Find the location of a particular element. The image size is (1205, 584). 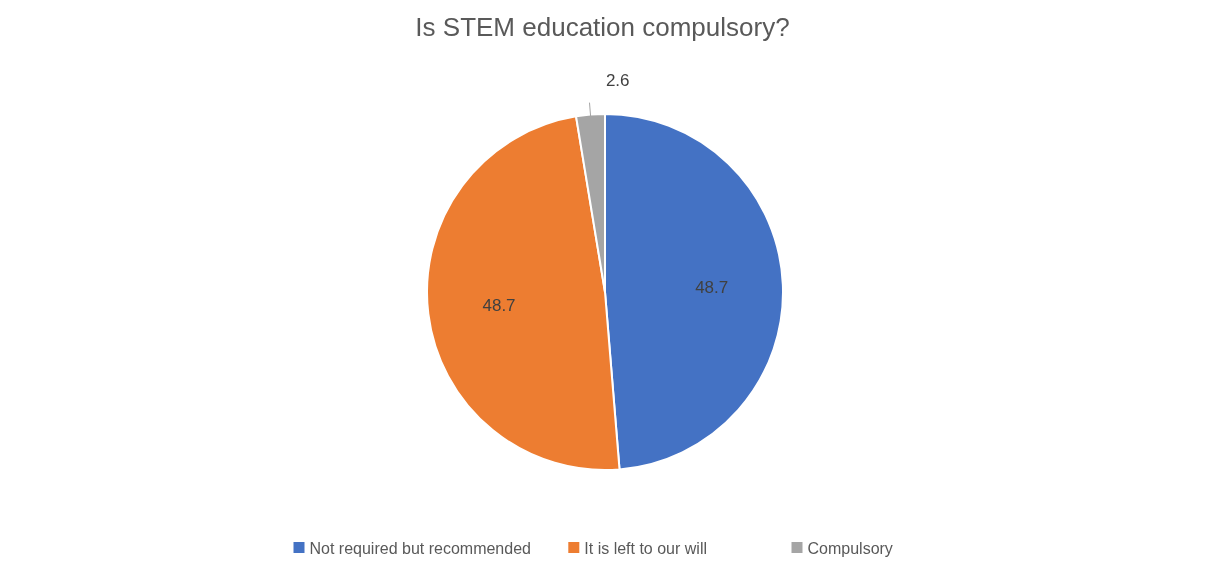

data-label: 2.6 is located at coordinates (617, 81).